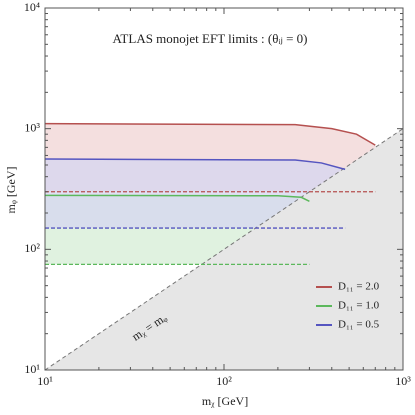  What do you see at coordinates (225, 401) in the screenshot?
I see `x-axis-label: mᵪ [GeV]` at bounding box center [225, 401].